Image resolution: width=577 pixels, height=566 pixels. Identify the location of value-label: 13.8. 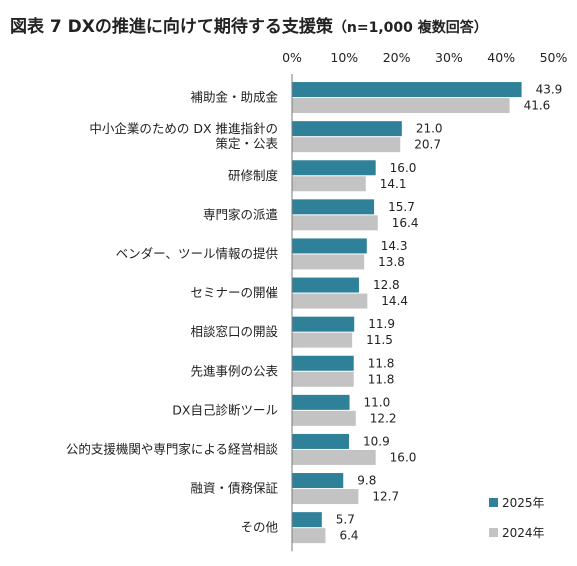
(391, 262).